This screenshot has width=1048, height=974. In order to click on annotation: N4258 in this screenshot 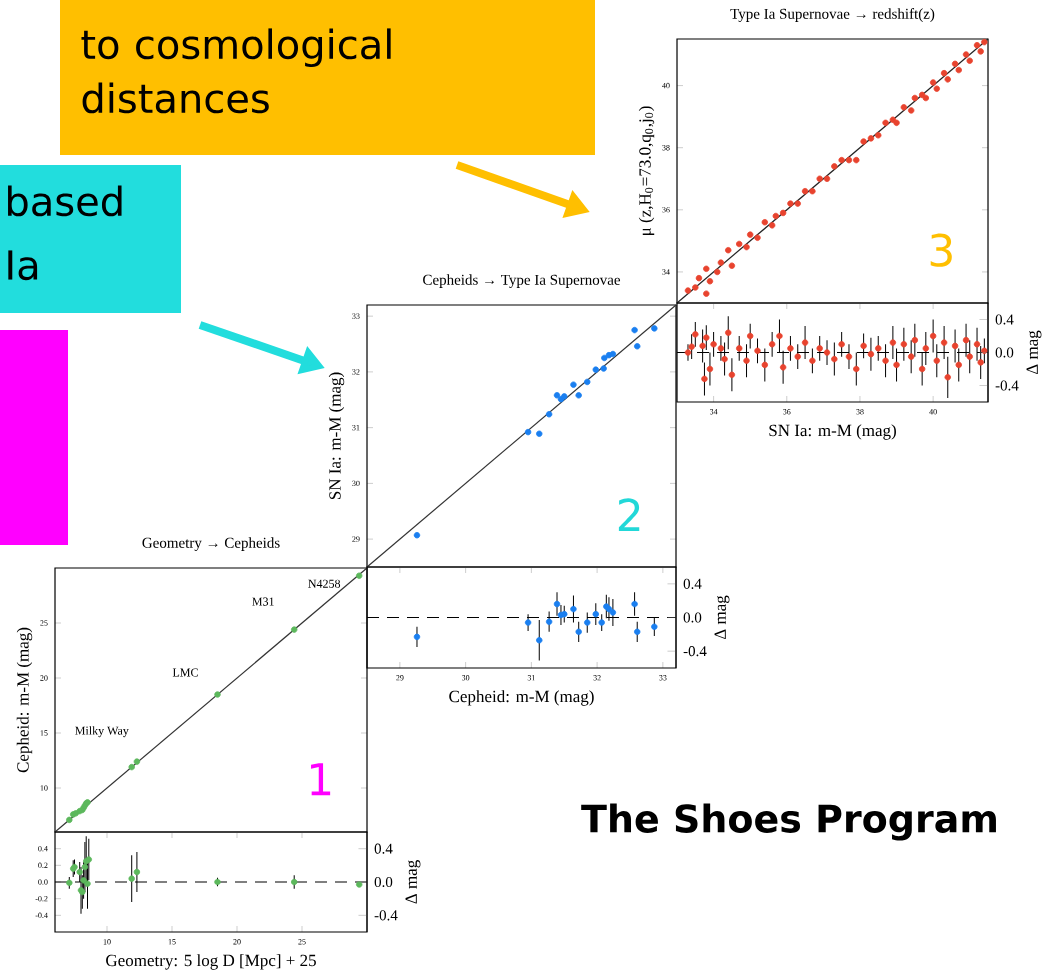, I will do `click(324, 583)`.